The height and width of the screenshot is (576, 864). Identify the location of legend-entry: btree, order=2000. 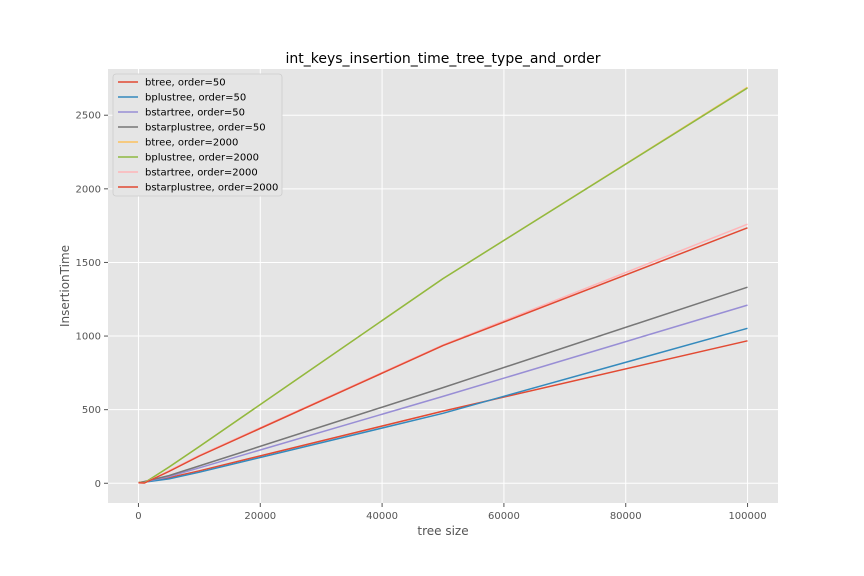
(191, 143).